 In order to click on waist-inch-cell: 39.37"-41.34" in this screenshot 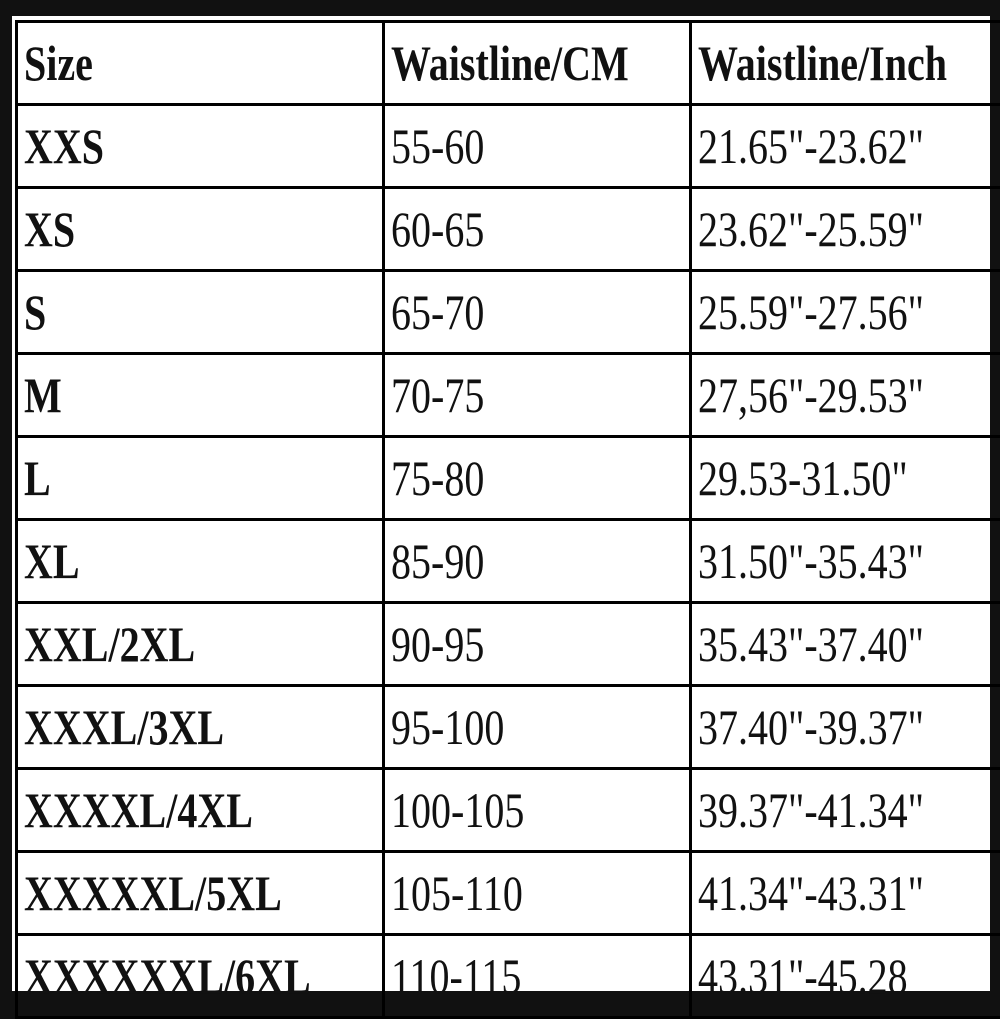, I will do `click(845, 810)`.